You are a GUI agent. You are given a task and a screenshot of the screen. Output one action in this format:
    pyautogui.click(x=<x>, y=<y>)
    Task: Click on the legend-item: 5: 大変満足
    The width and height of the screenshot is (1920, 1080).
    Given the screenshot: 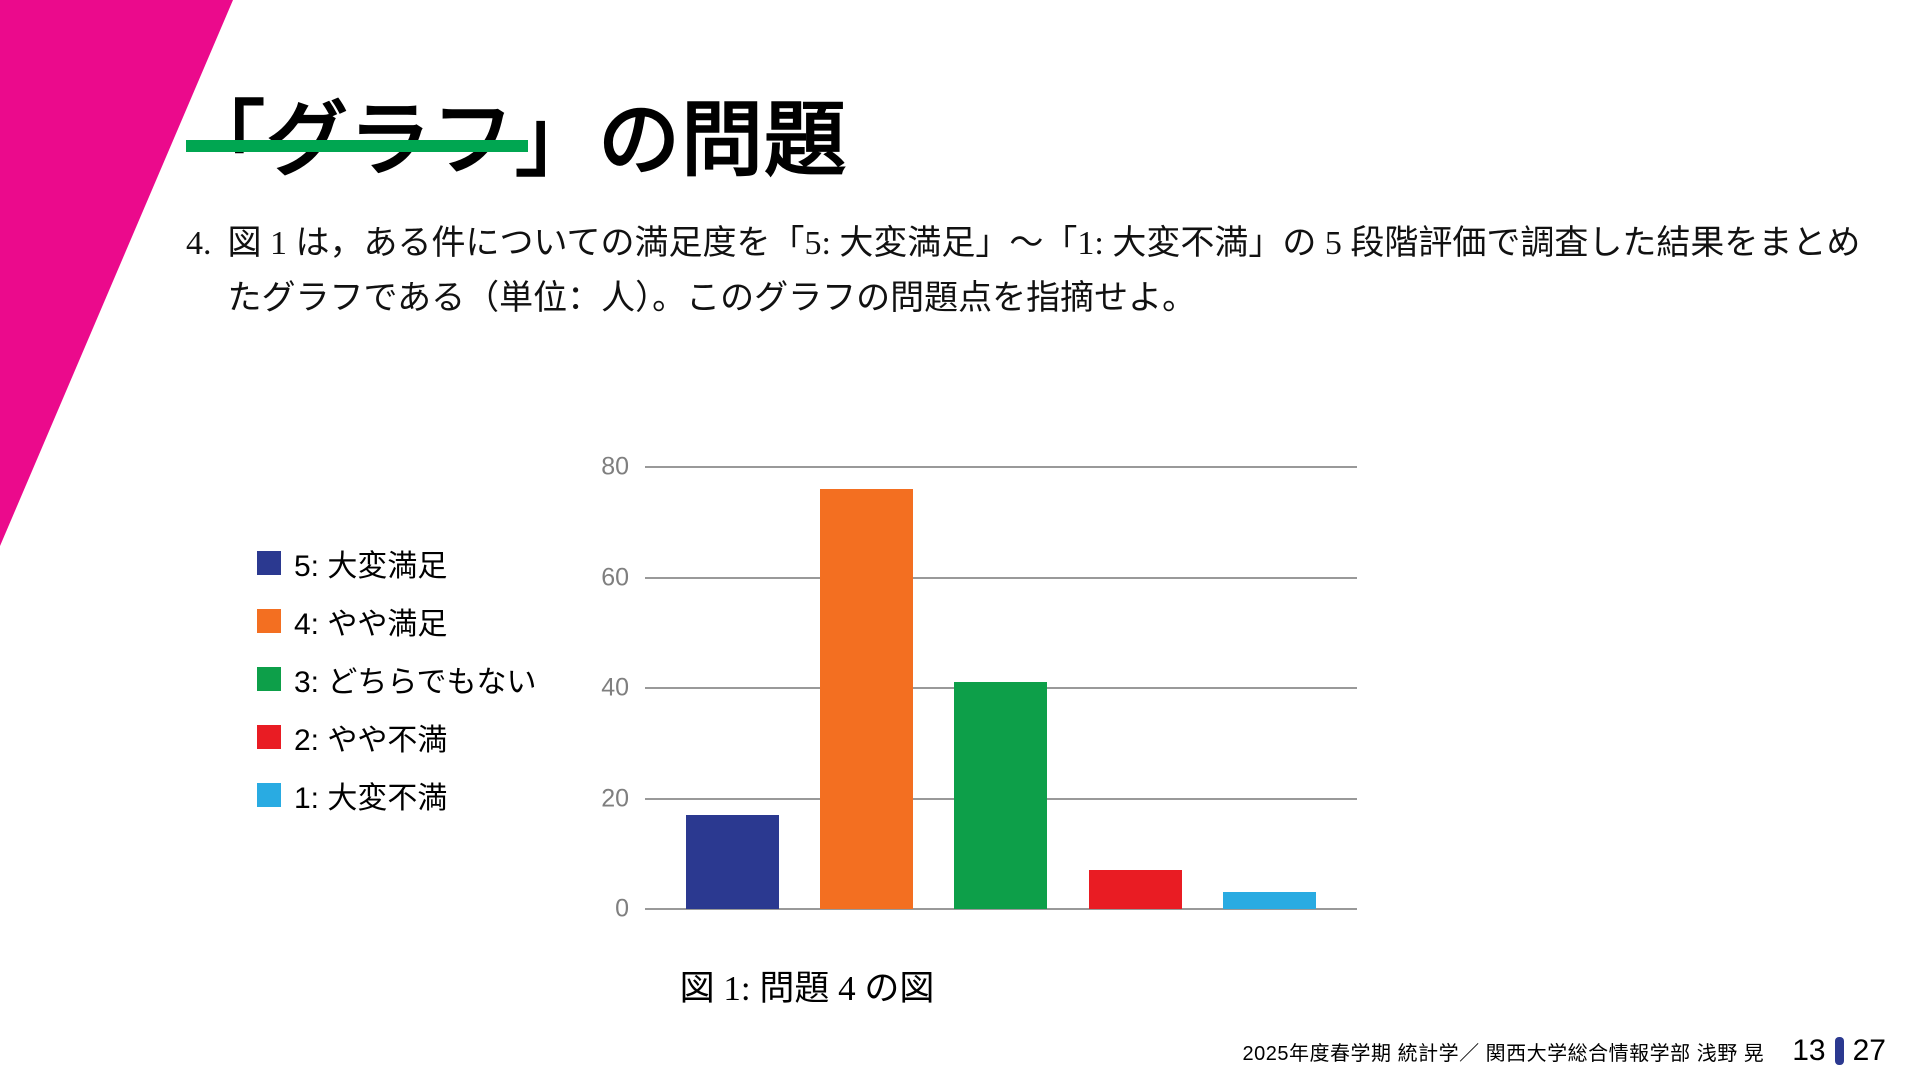 What is the action you would take?
    pyautogui.click(x=396, y=564)
    